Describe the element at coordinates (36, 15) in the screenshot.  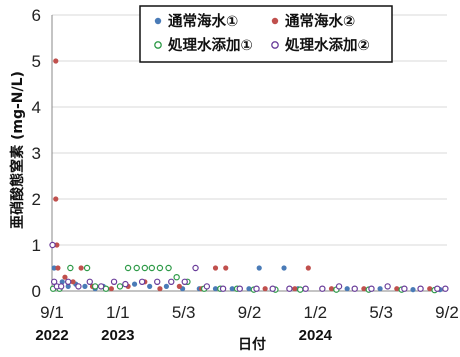
I see `y-tick-label: 6` at that location.